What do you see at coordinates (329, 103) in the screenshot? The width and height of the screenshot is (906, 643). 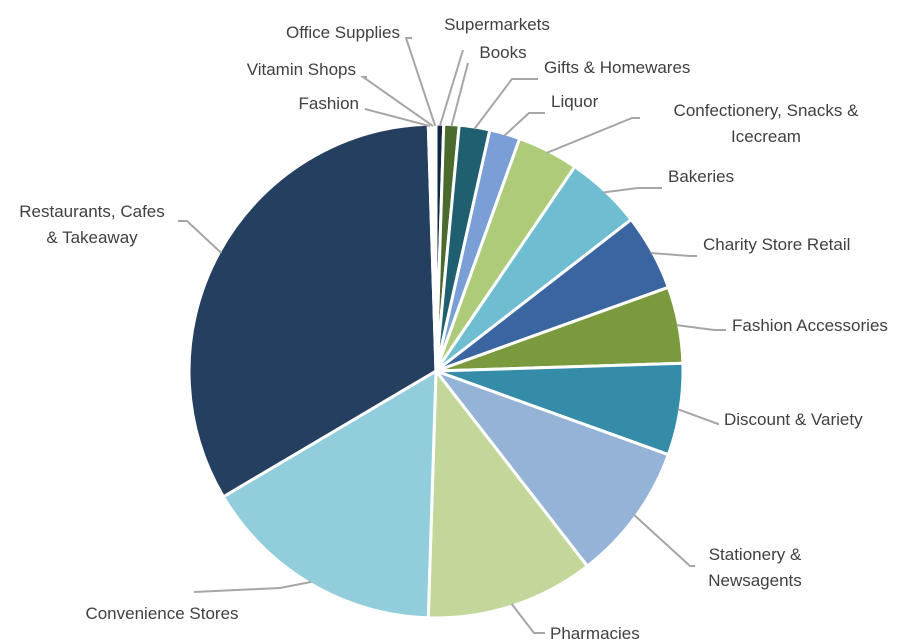 I see `slice-label: Fashion` at bounding box center [329, 103].